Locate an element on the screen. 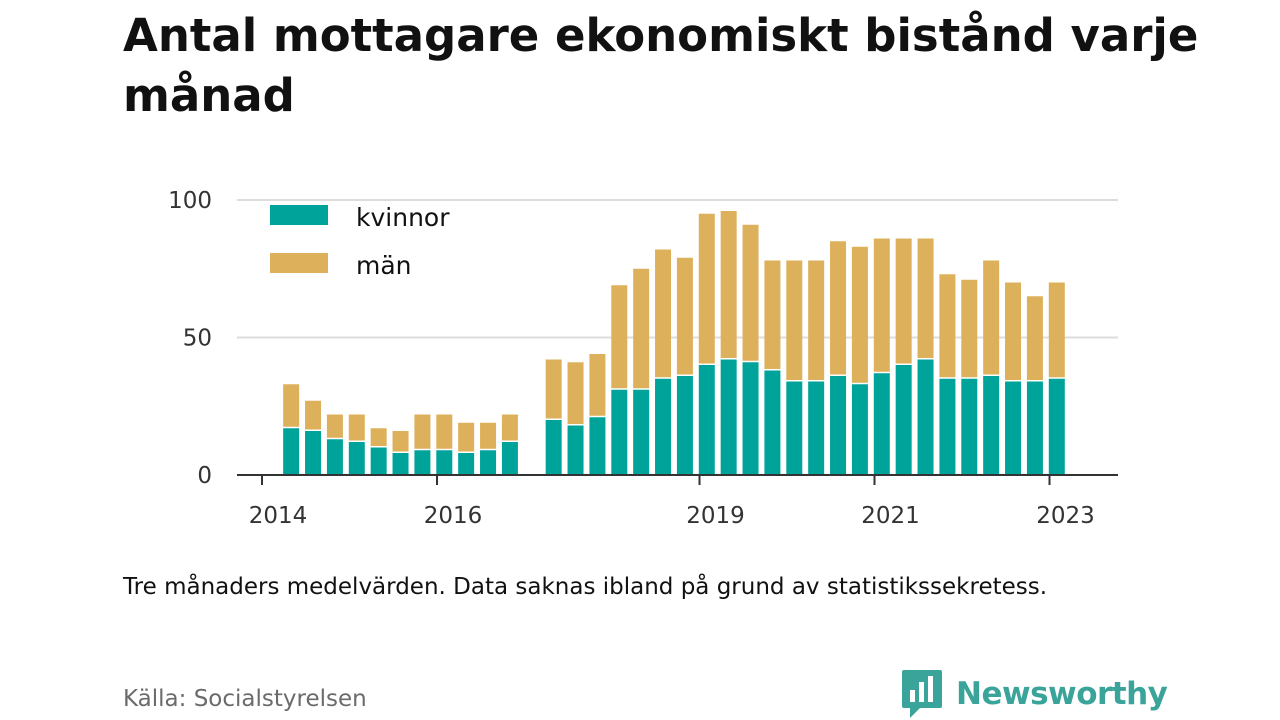  x-axis: 2014 2016 2019 2021 2023 is located at coordinates (677, 501).